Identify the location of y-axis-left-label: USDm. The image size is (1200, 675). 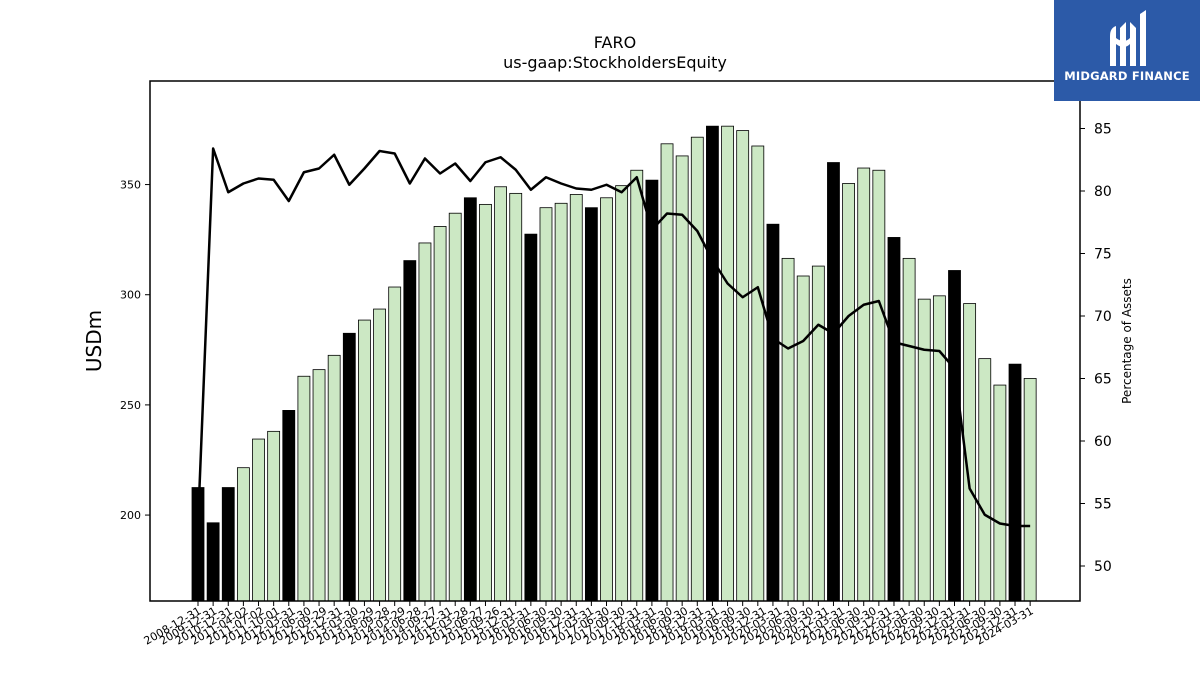
(94, 341).